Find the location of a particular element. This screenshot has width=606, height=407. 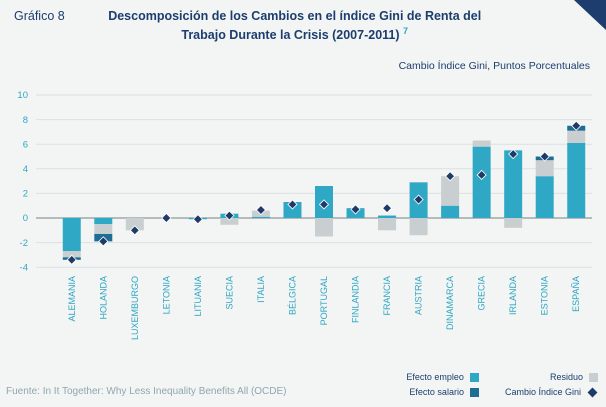

svg-text: 6 is located at coordinates (25, 144).